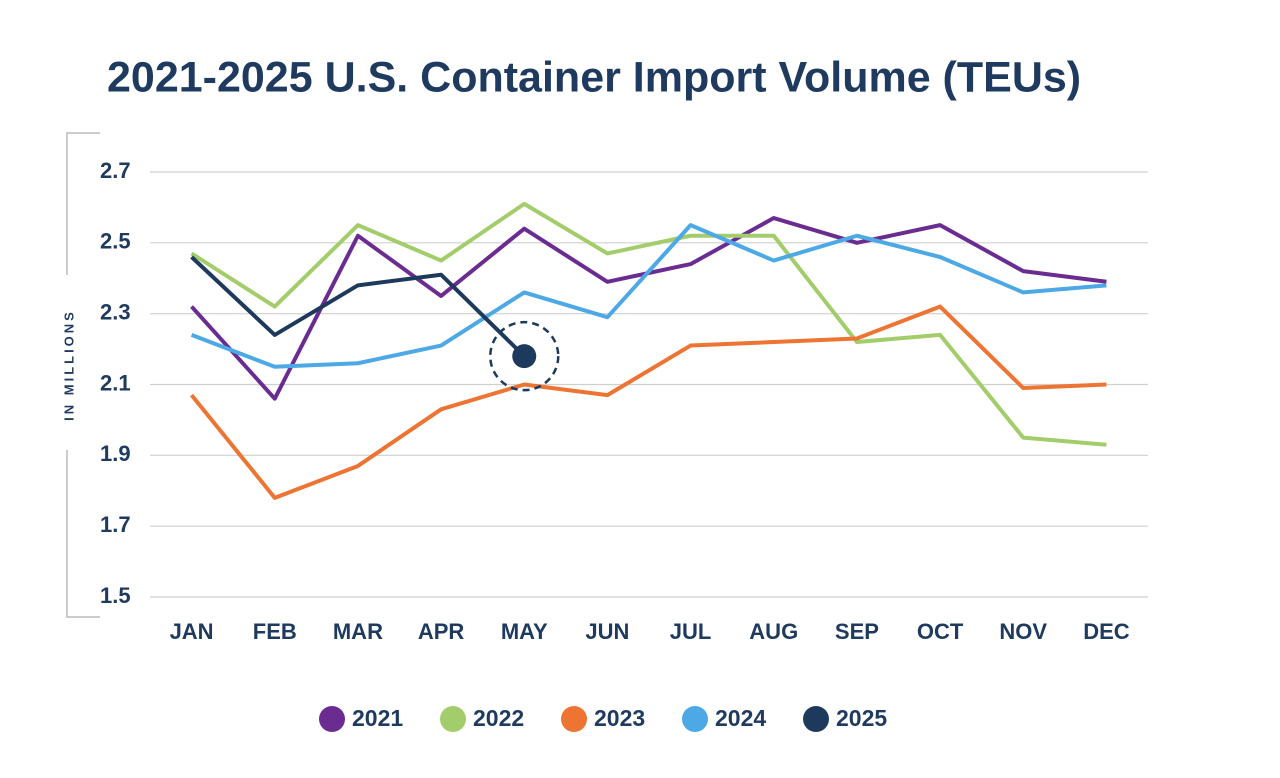 The height and width of the screenshot is (778, 1280). Describe the element at coordinates (691, 631) in the screenshot. I see `x-tick-label: JUL` at that location.